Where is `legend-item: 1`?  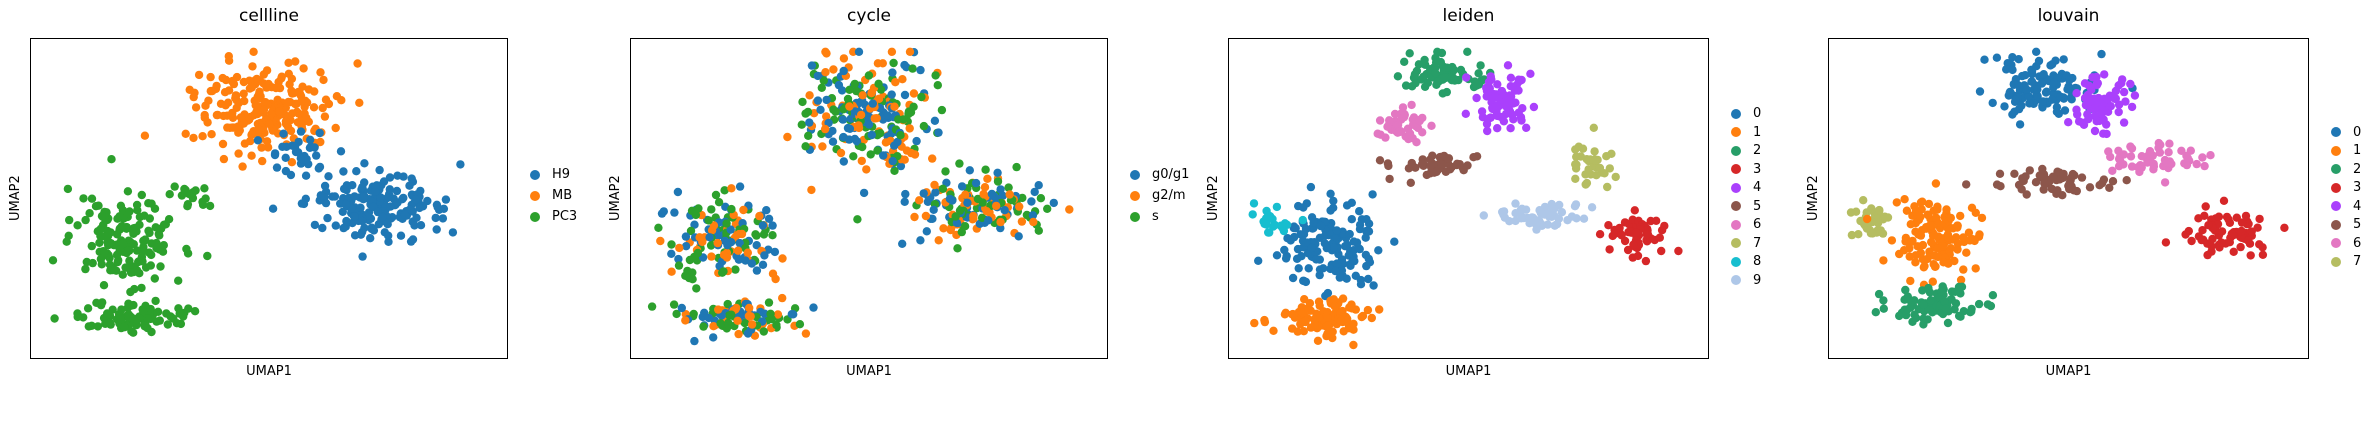
legend-item: 1 is located at coordinates (2346, 150).